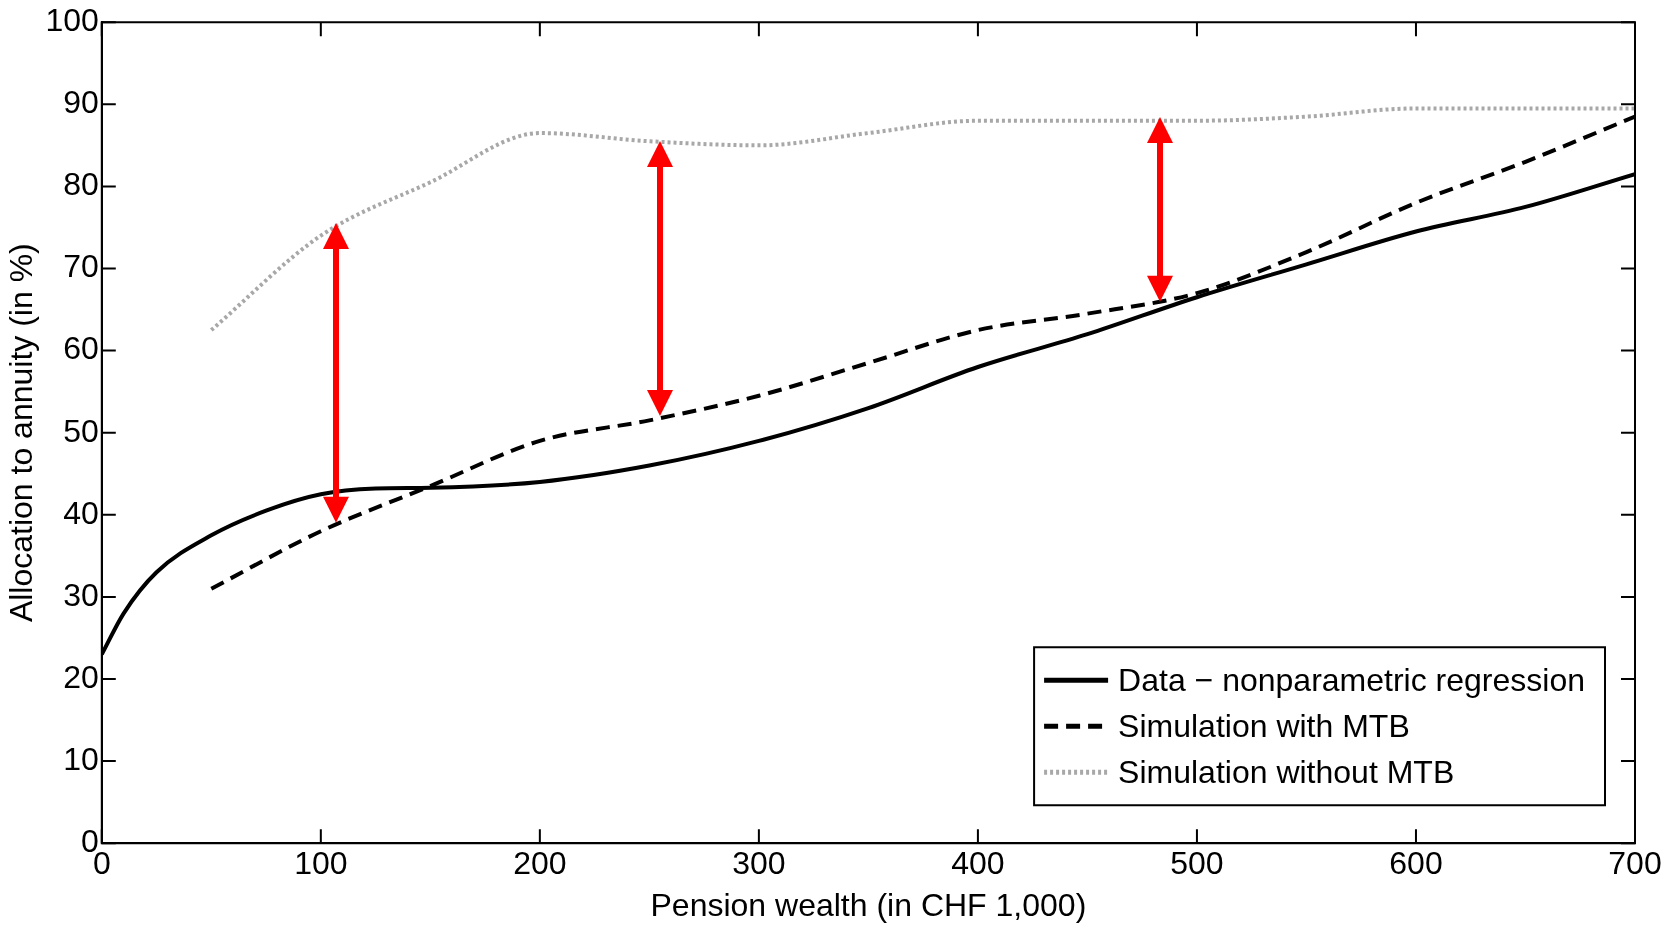  Describe the element at coordinates (21, 433) in the screenshot. I see `y-axis-title: Allocation to annuity (in %)` at that location.